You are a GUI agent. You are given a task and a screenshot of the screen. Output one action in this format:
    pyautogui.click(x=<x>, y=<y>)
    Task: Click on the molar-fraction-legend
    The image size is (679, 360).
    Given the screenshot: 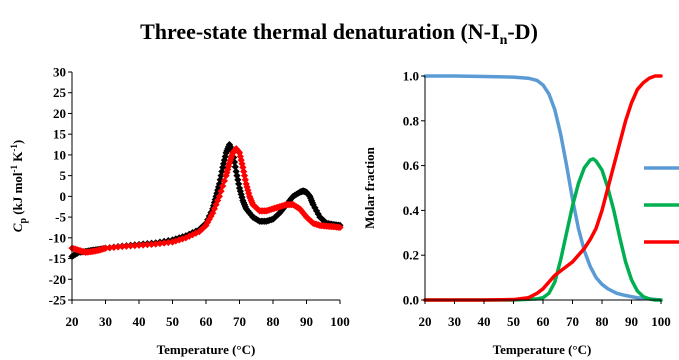 What is the action you would take?
    pyautogui.click(x=661, y=205)
    